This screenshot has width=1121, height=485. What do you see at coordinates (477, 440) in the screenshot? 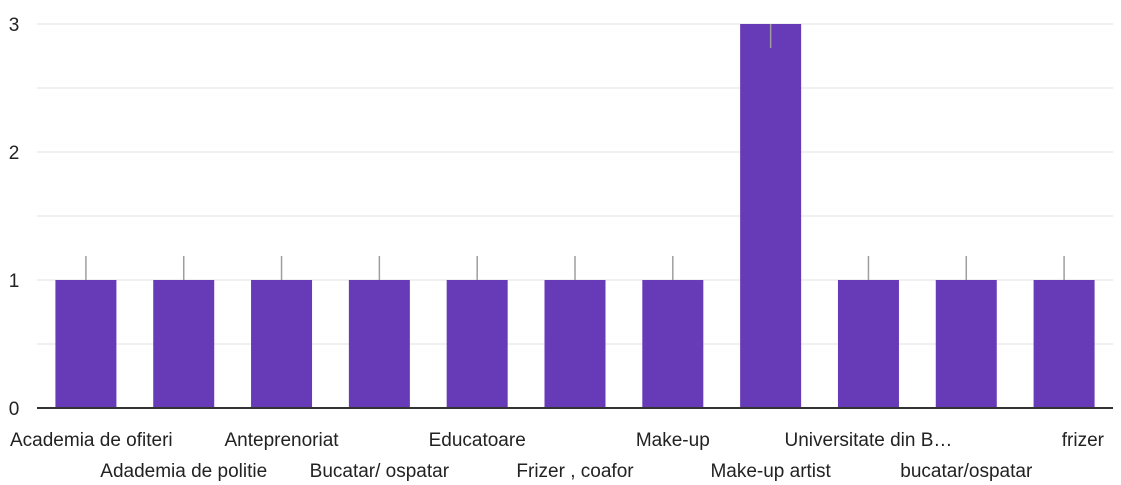
I see `x-tick-label: Educatoare` at bounding box center [477, 440].